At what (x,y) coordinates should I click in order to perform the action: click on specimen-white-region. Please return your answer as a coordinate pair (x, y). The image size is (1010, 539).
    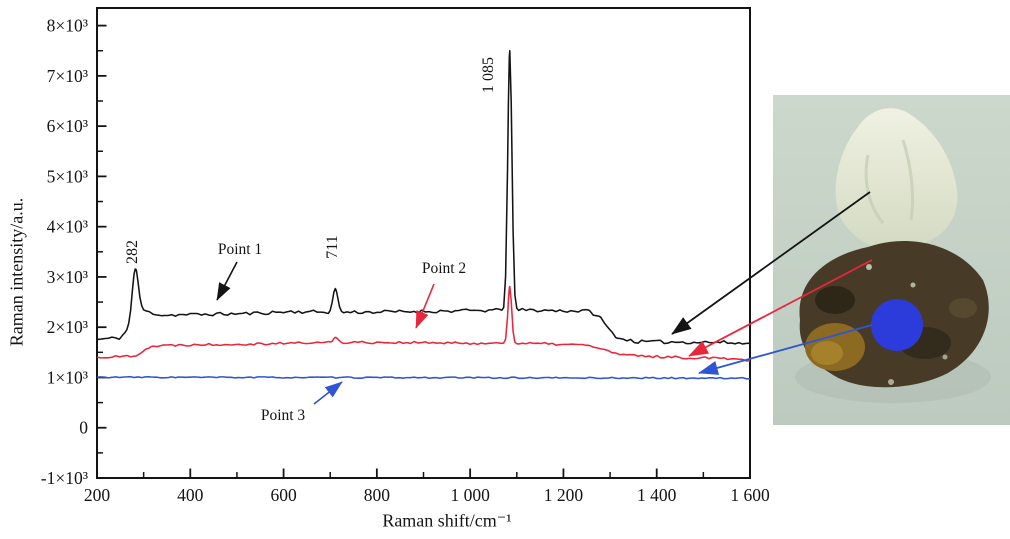
    Looking at the image, I should click on (896, 179).